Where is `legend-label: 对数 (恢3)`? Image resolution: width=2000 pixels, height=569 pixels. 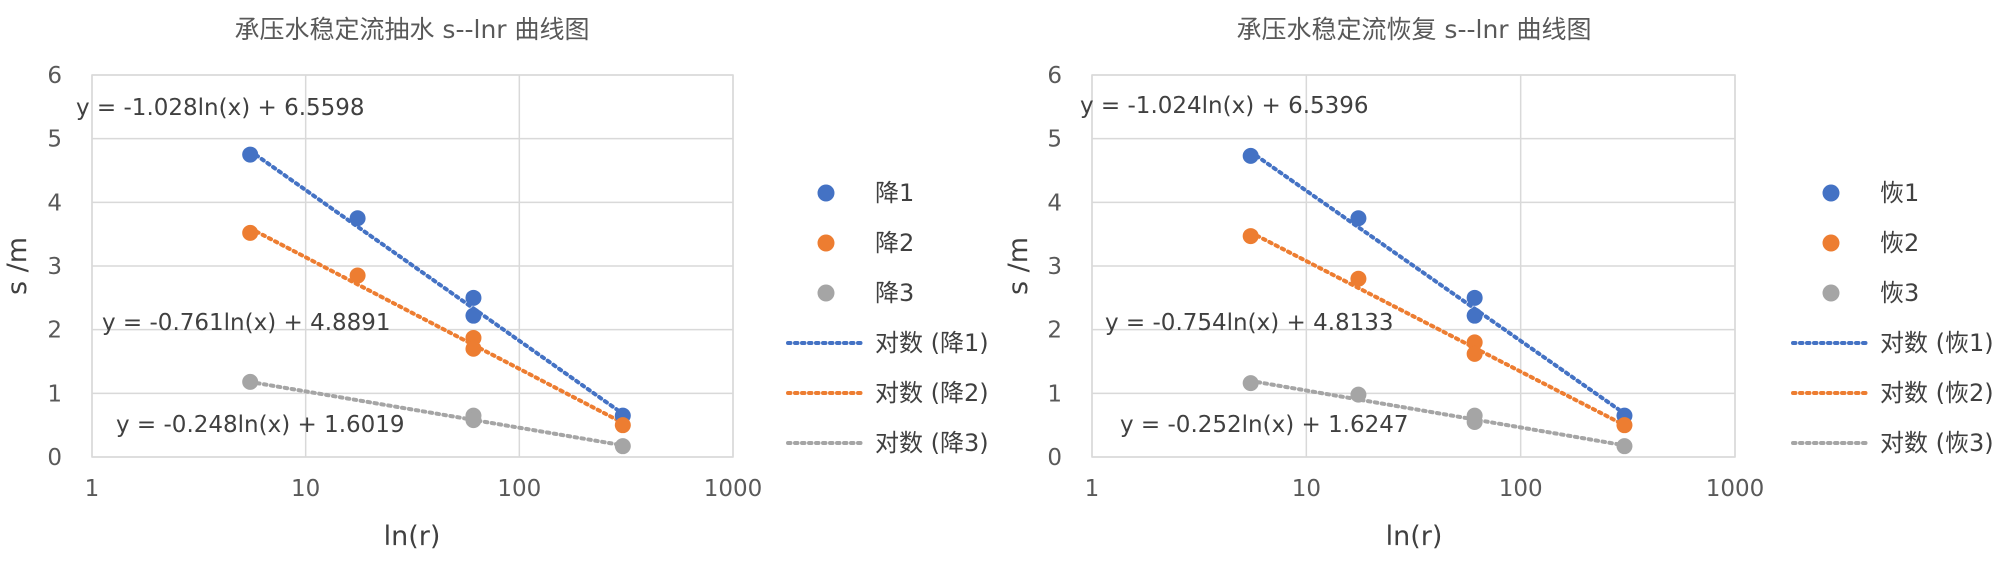
legend-label: 对数 (恢3) is located at coordinates (1937, 443).